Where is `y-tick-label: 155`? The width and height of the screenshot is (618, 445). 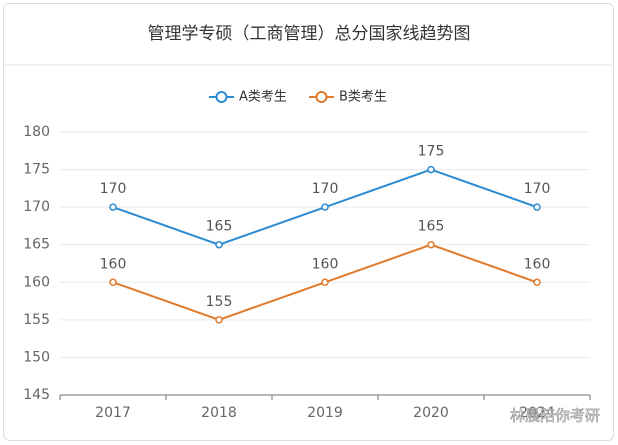 y-tick-label: 155 is located at coordinates (36, 320).